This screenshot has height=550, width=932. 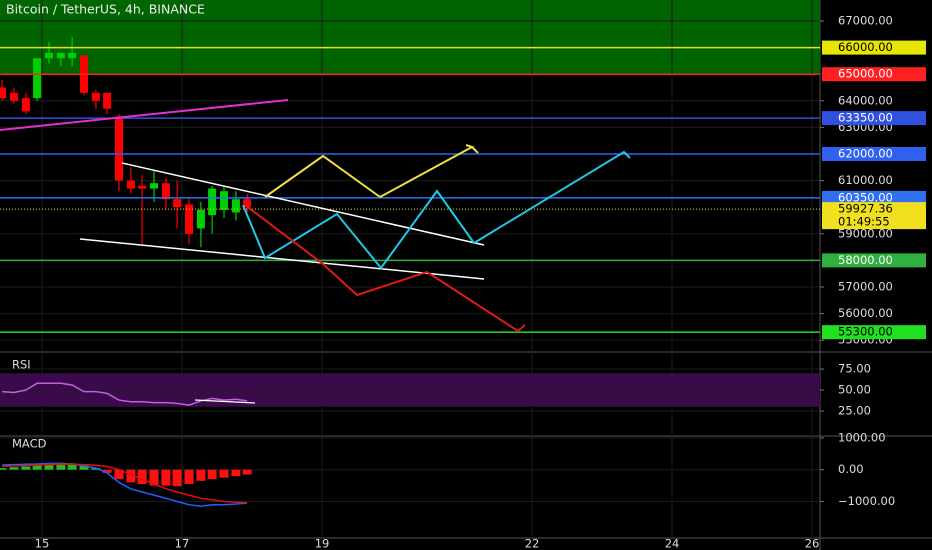 What do you see at coordinates (865, 153) in the screenshot?
I see `level-label: 62000.00` at bounding box center [865, 153].